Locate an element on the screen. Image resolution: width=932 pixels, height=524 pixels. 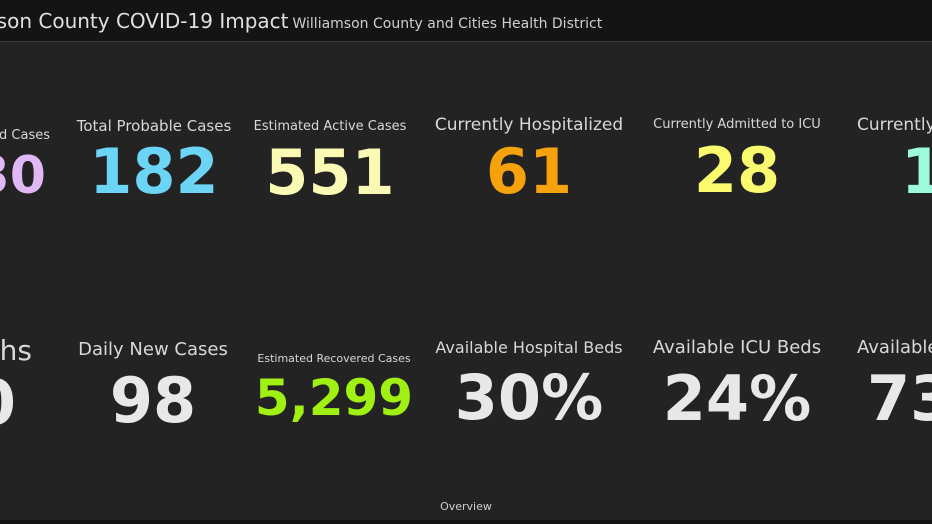
tile-label: Currently o is located at coordinates (894, 125).